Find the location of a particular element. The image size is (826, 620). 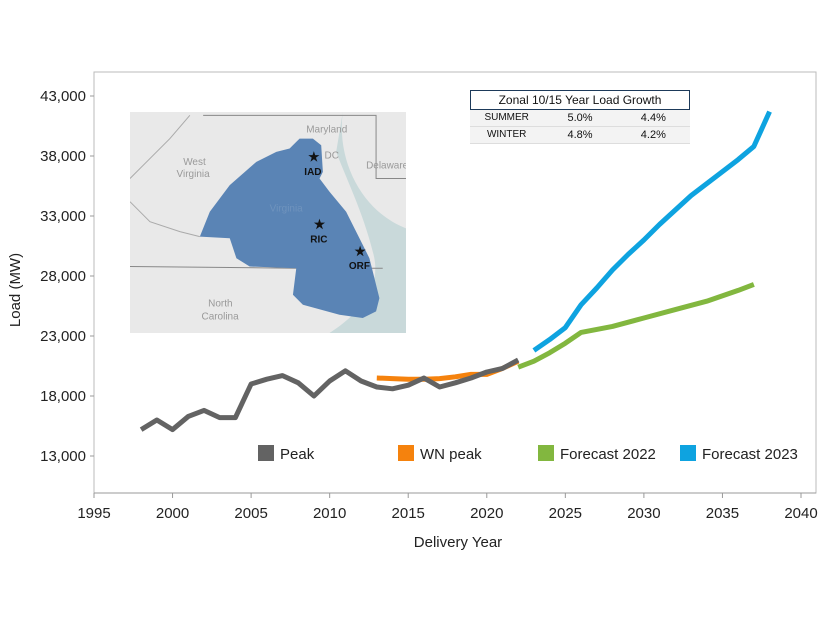

map-label: DC is located at coordinates (332, 156).